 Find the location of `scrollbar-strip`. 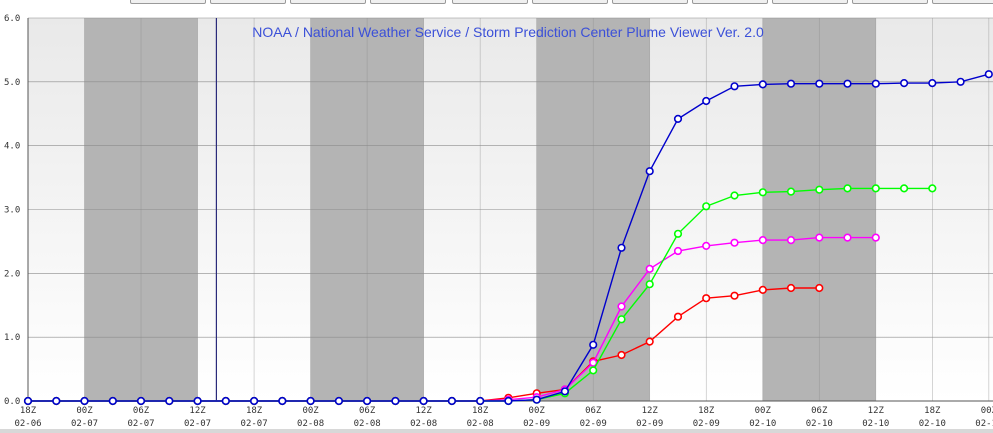

scrollbar-strip is located at coordinates (496, 431).